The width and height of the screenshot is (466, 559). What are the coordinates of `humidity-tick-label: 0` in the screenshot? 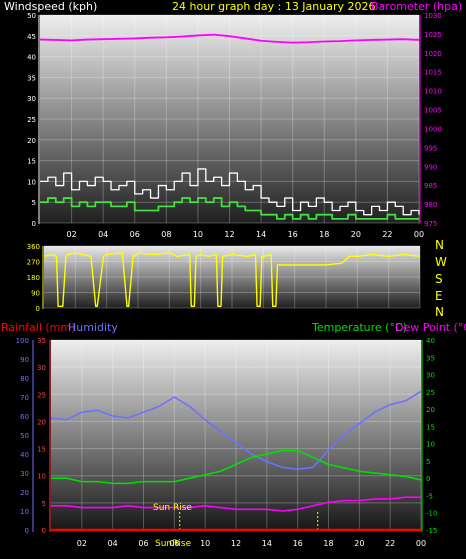 It's located at (27, 531).